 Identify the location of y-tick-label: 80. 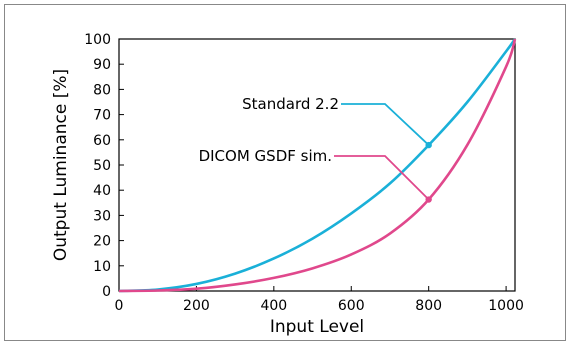
(102, 90).